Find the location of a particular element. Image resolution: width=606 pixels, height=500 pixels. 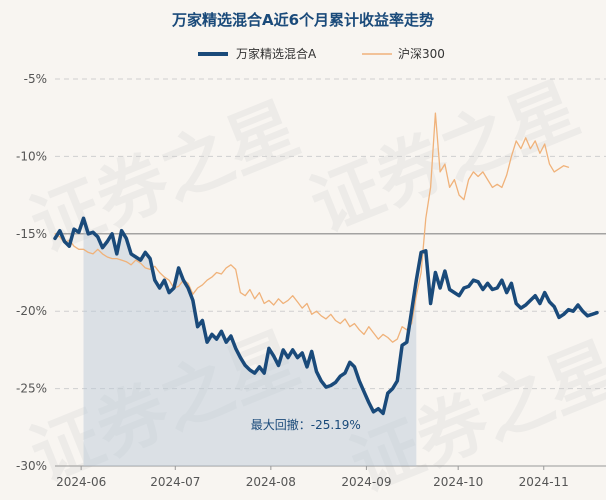

legend-label-index: 沪深300 is located at coordinates (421, 54).